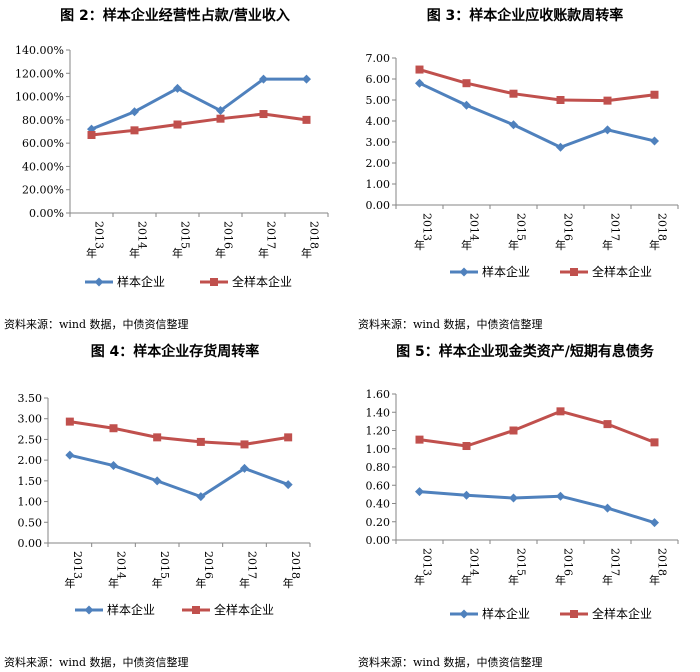  Describe the element at coordinates (378, 100) in the screenshot. I see `y-tick-label: 5.00` at that location.